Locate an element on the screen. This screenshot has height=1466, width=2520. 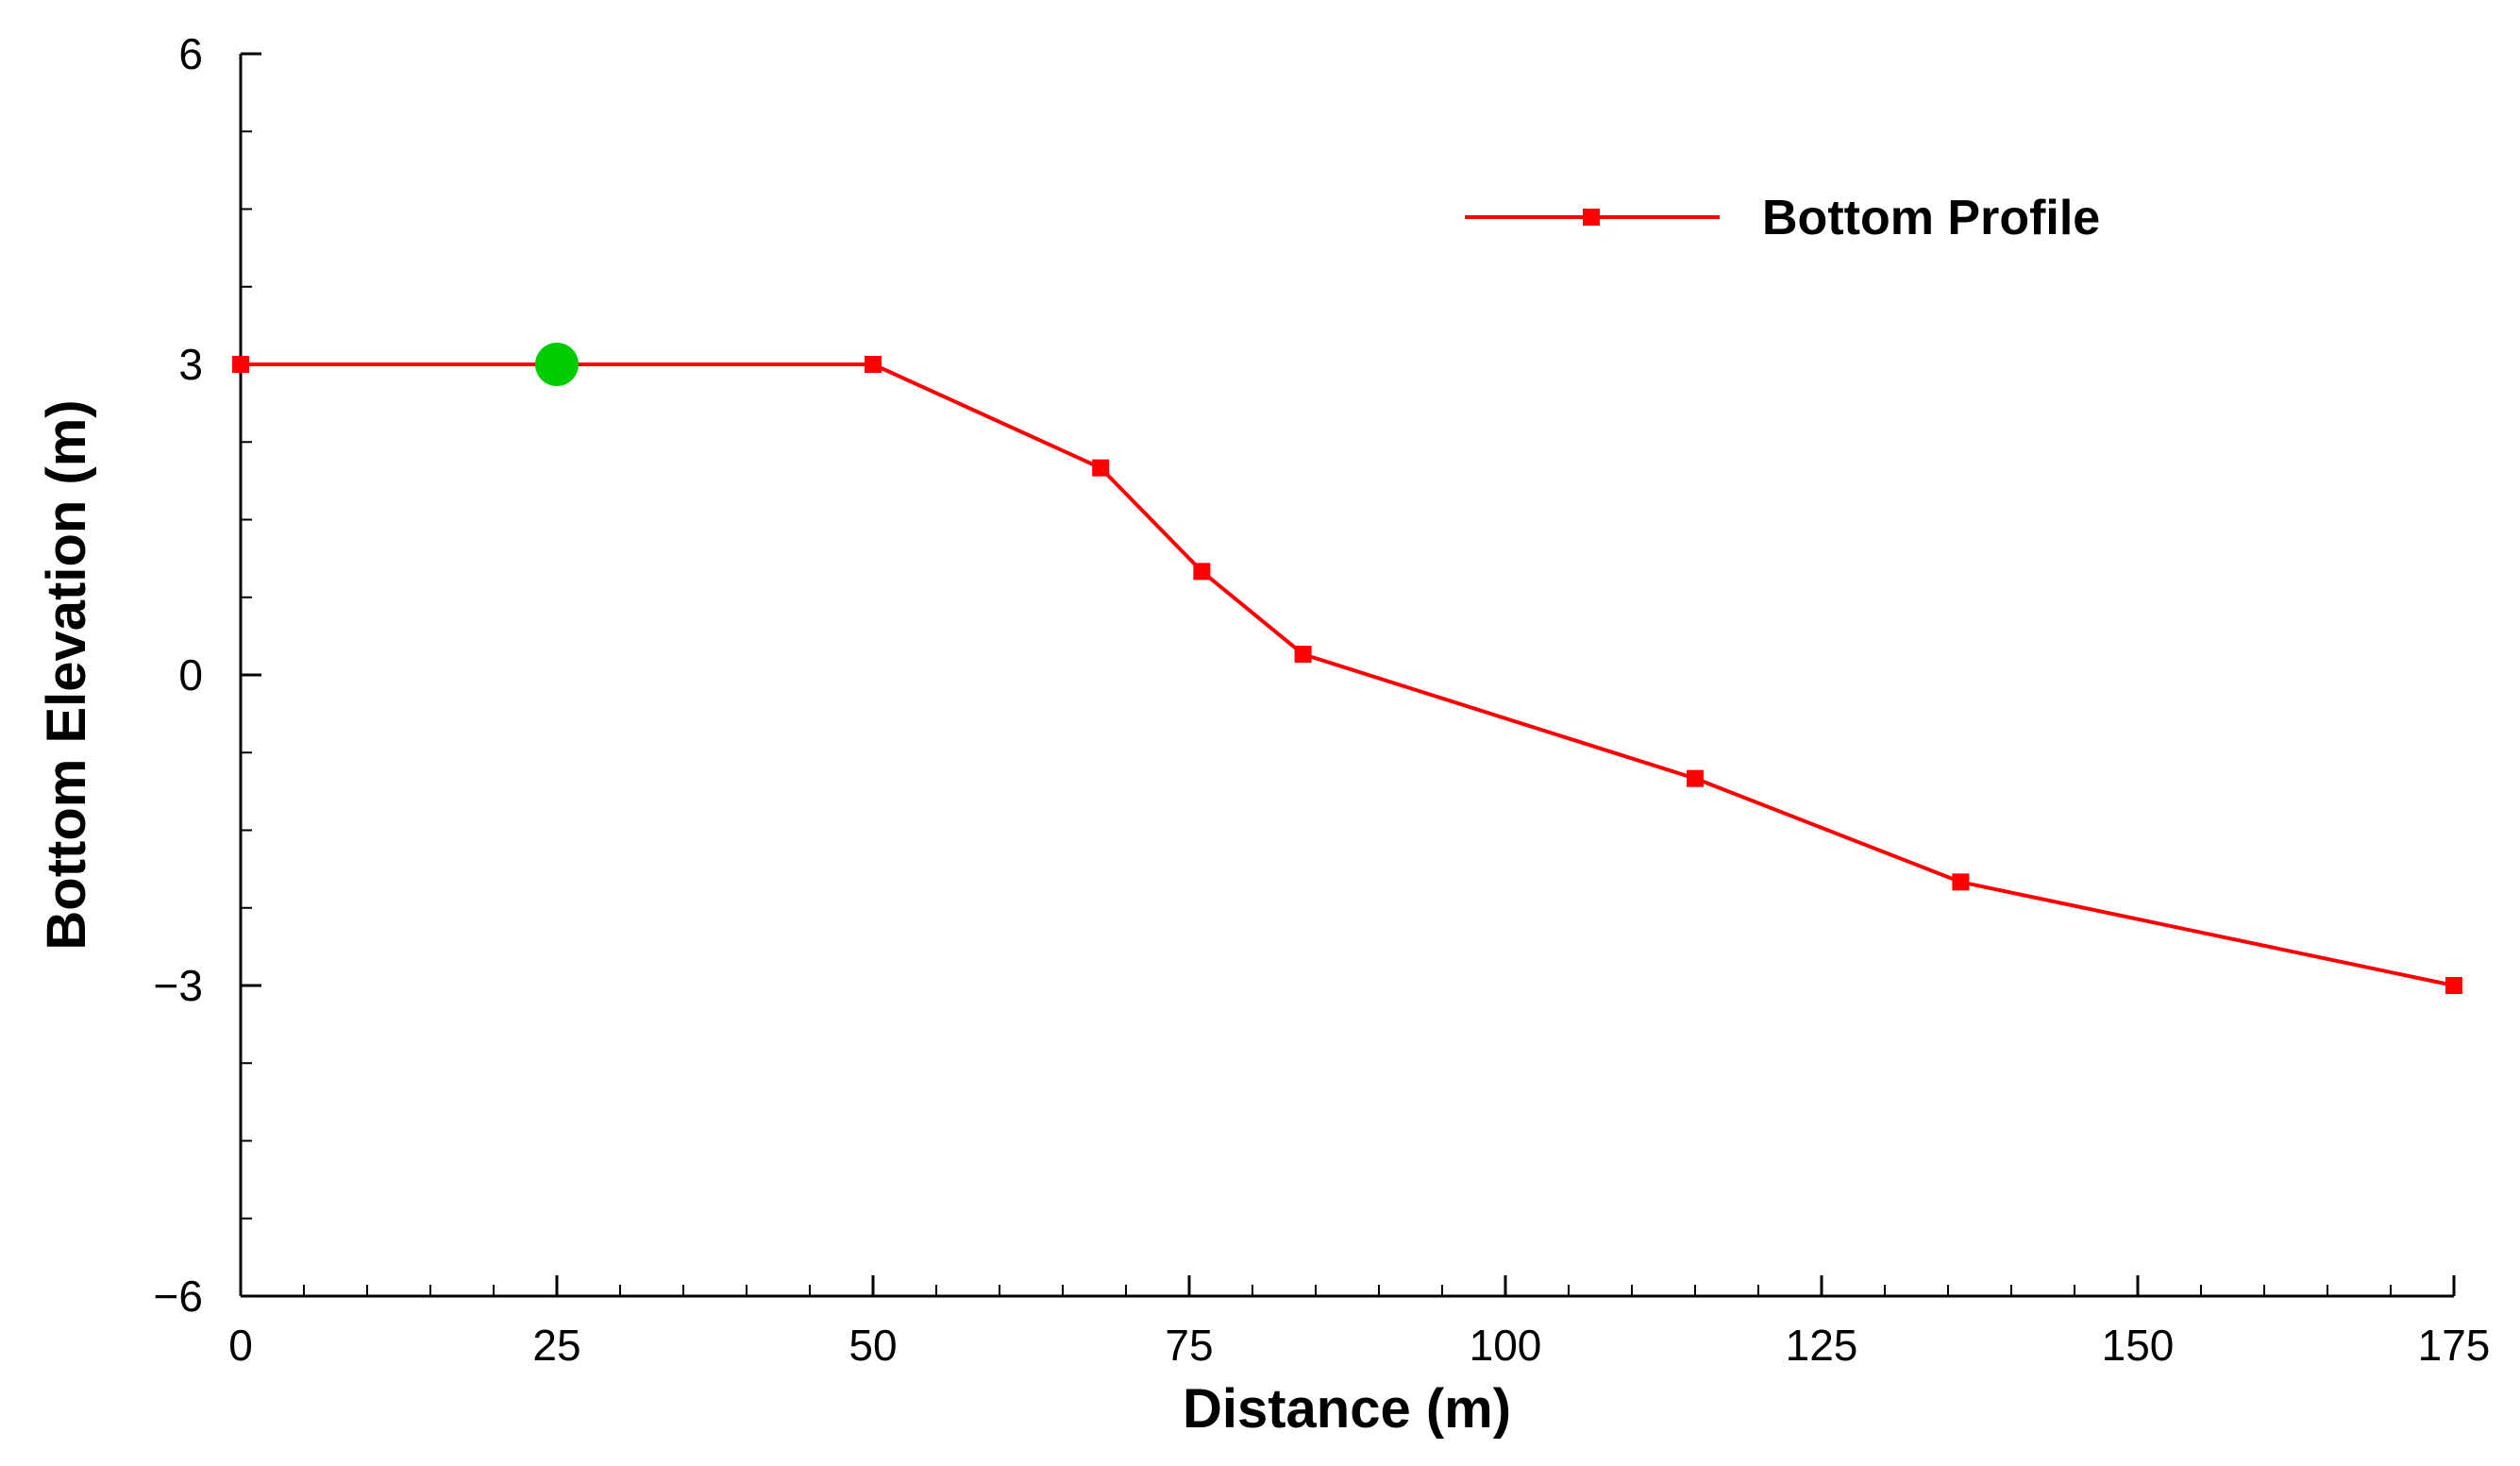
y-axis-title: Bottom Elevation (m) is located at coordinates (66, 674).